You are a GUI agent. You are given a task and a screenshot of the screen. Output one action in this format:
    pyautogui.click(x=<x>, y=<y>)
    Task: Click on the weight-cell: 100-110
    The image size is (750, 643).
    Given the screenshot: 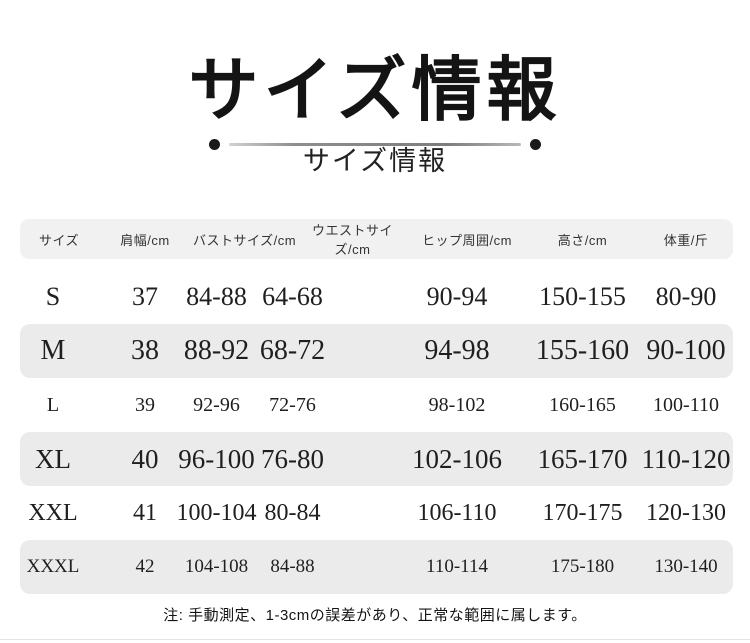 What is the action you would take?
    pyautogui.click(x=686, y=404)
    